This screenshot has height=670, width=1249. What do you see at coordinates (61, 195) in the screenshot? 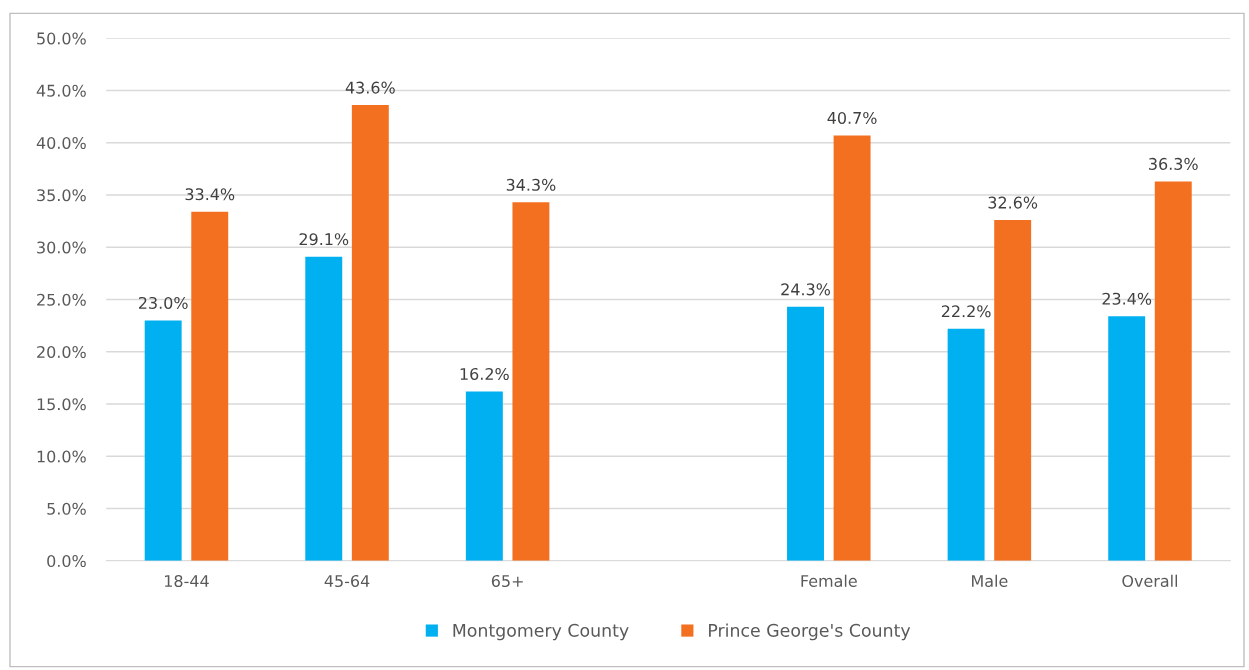
I see `y-tick-label: 35.0%` at bounding box center [61, 195].